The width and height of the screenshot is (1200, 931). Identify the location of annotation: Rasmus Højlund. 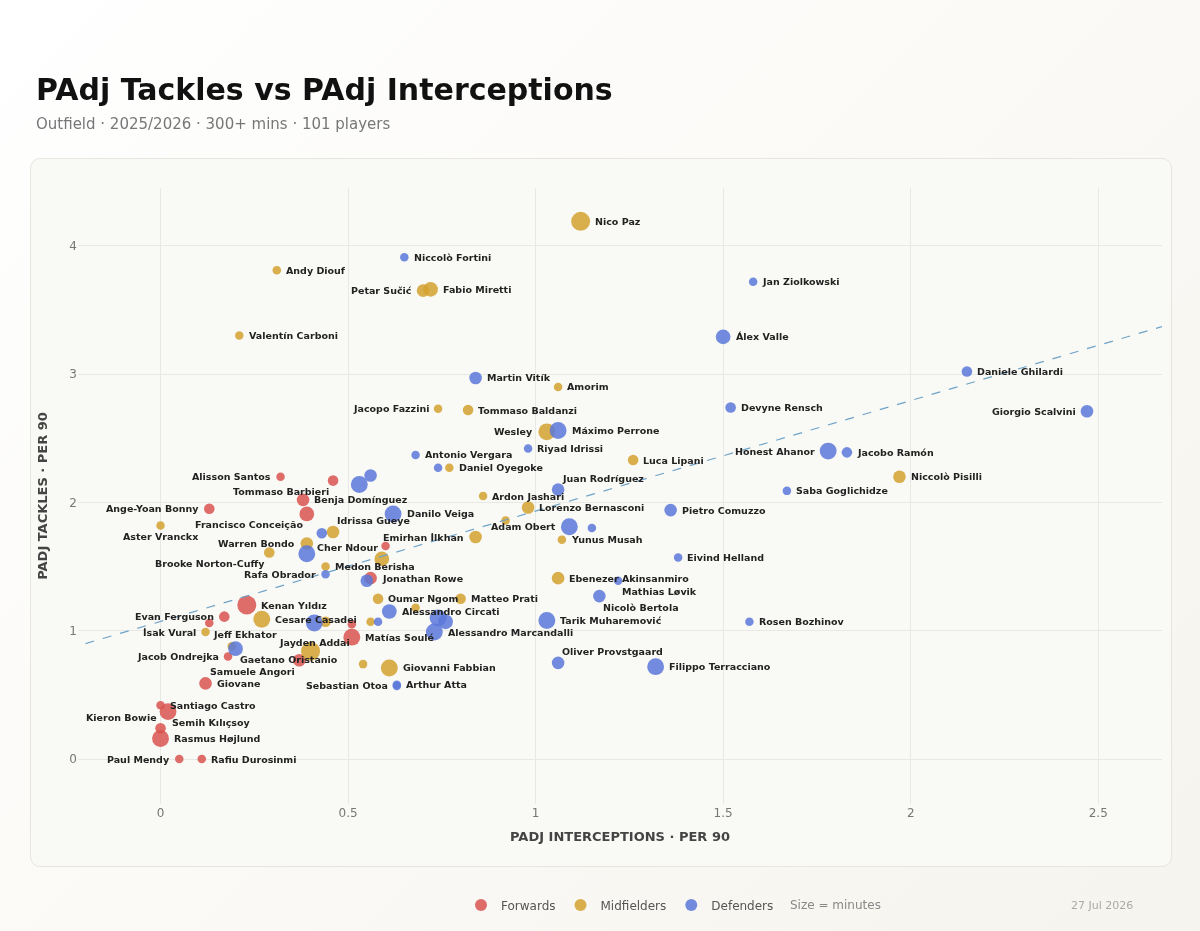
(217, 738).